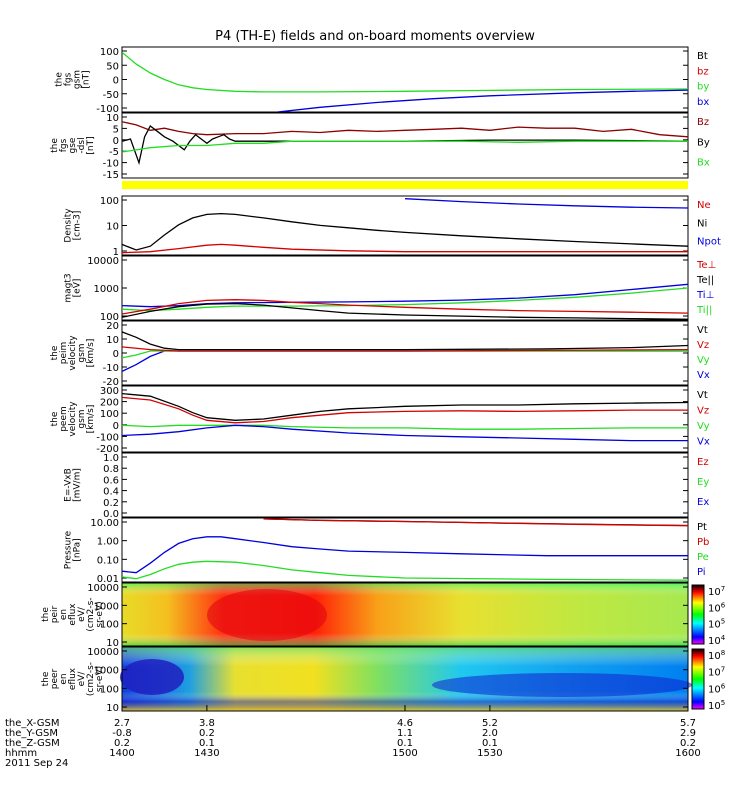 Image resolution: width=750 pixels, height=804 pixels. What do you see at coordinates (207, 733) in the screenshot?
I see `x-axis-value: 0.2` at bounding box center [207, 733].